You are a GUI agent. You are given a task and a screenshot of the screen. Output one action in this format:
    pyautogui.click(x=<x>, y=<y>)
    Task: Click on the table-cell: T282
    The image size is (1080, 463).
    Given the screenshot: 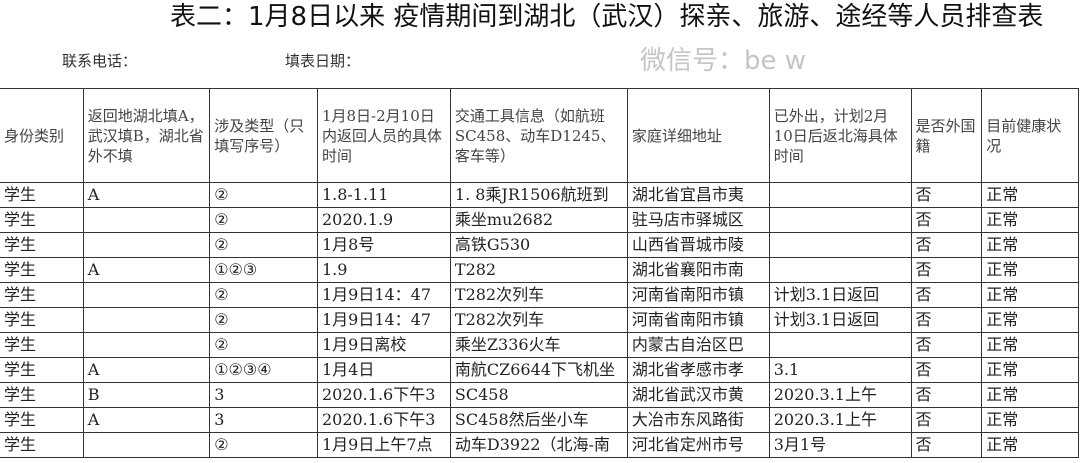 What is the action you would take?
    pyautogui.click(x=538, y=270)
    